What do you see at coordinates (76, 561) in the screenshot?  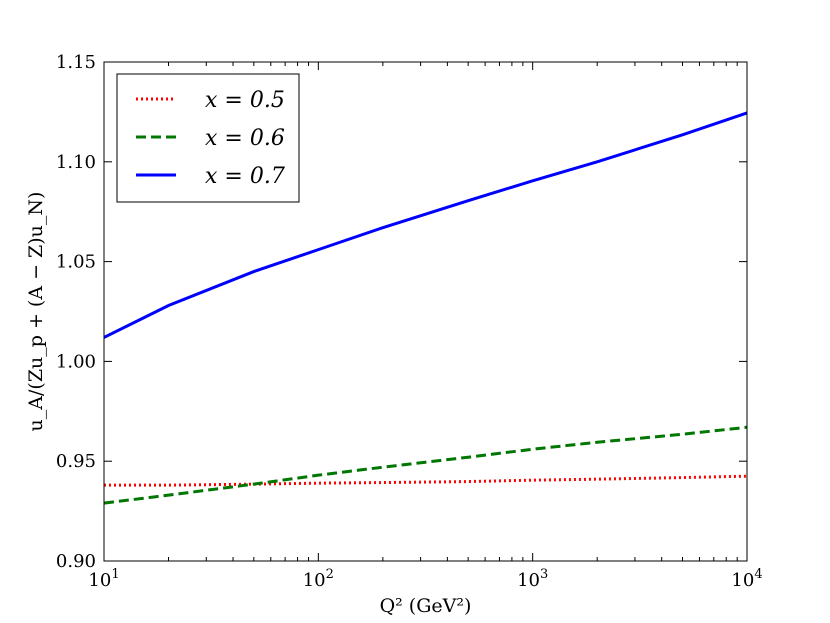 I see `y-tick-label: 0.90` at bounding box center [76, 561].